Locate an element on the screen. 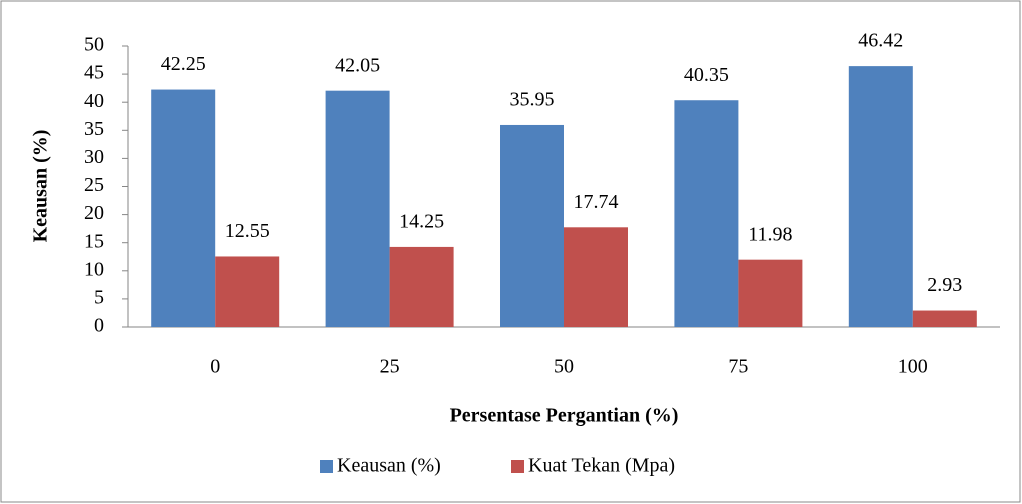 Image resolution: width=1022 pixels, height=504 pixels. y-tick-label: 25 is located at coordinates (94, 185).